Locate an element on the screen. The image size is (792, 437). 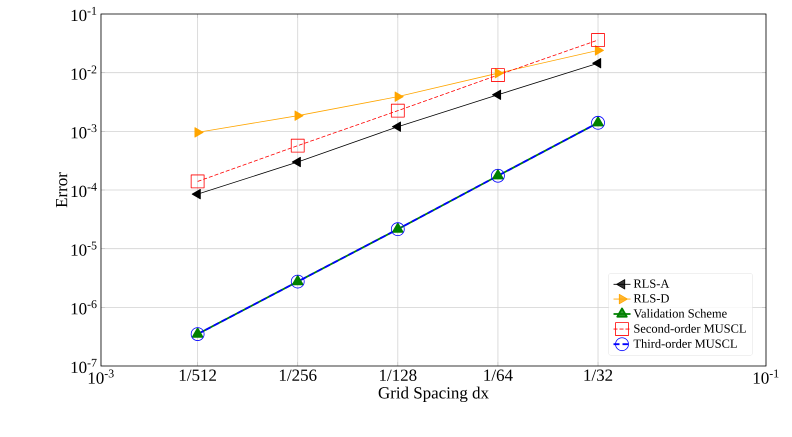
legend-label: RLS-A is located at coordinates (652, 283).